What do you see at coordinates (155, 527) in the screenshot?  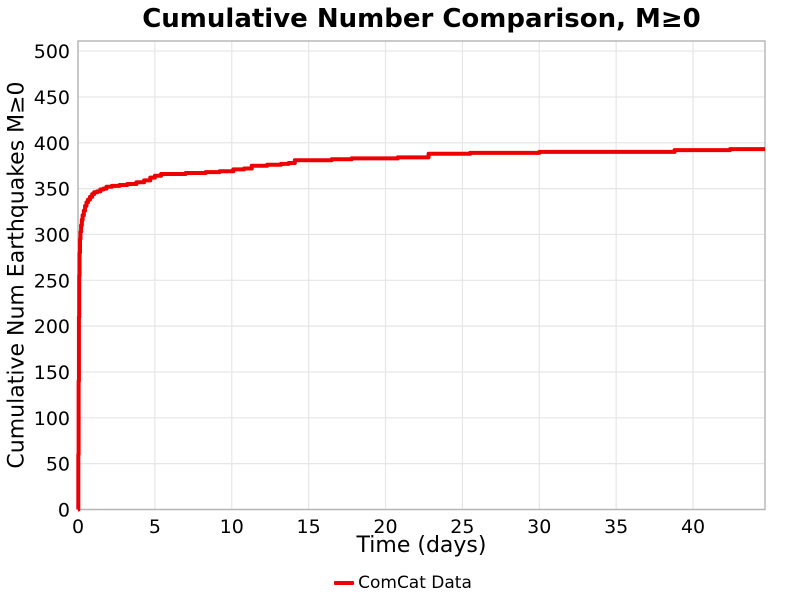 I see `x-tick-label: 5` at bounding box center [155, 527].